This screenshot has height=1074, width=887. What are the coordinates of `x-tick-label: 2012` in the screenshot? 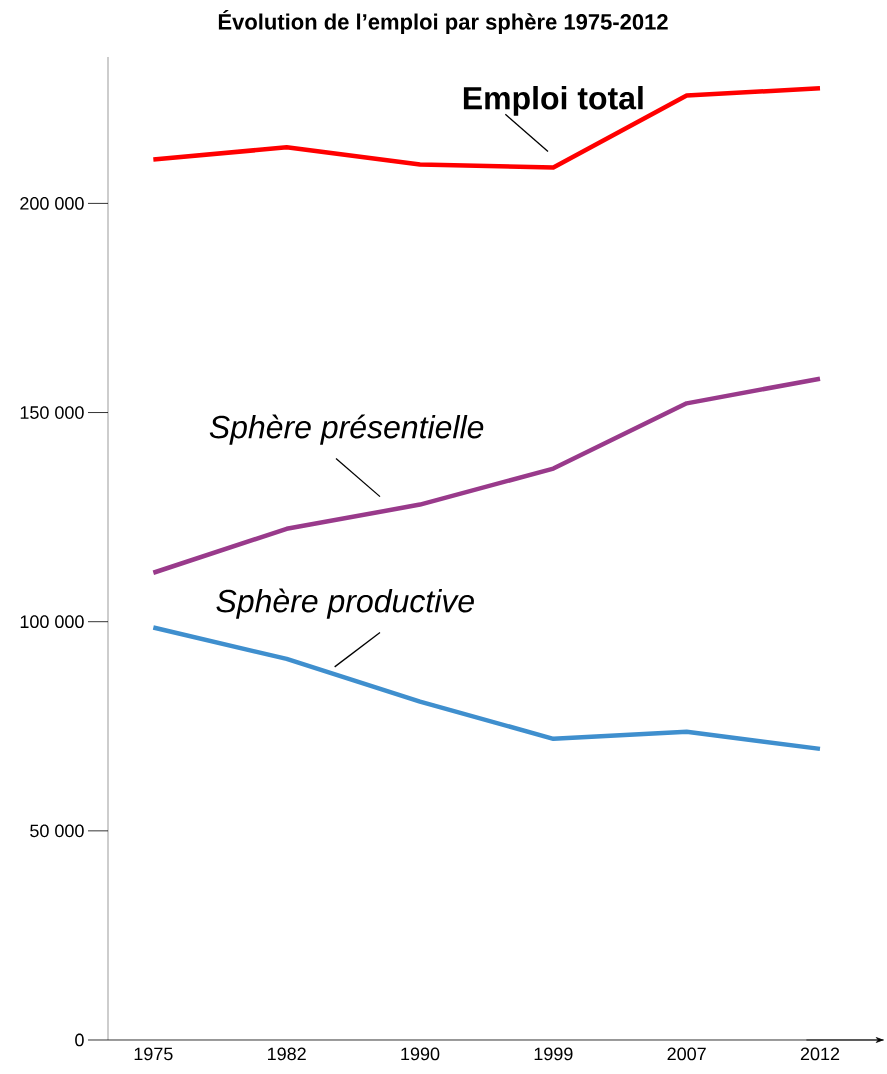 It's located at (820, 1054).